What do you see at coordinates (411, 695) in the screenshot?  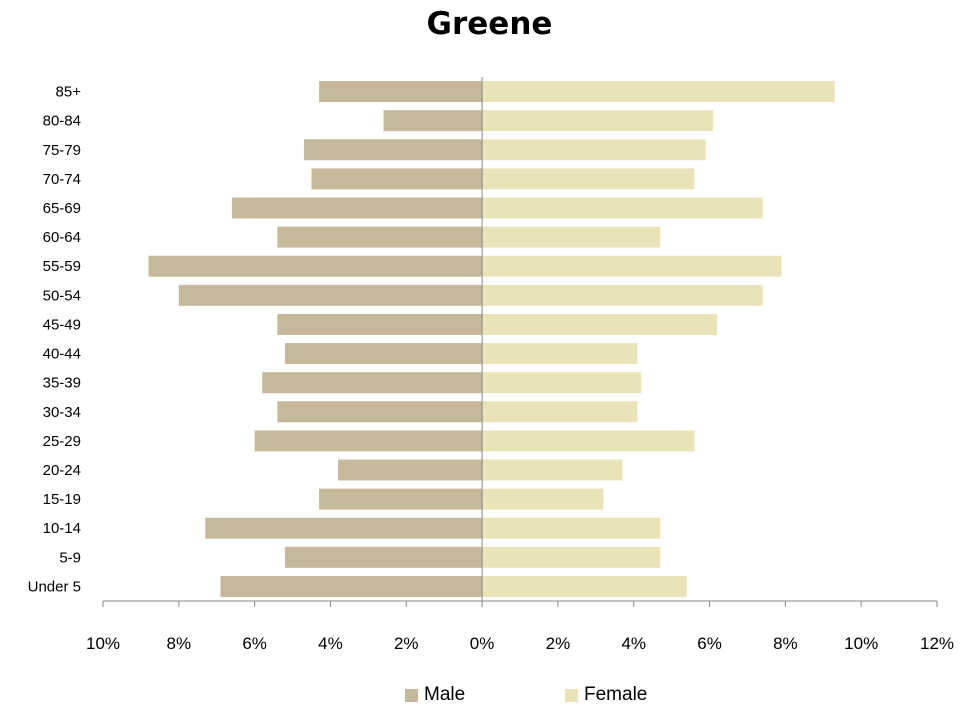 I see `legend-swatch-male` at bounding box center [411, 695].